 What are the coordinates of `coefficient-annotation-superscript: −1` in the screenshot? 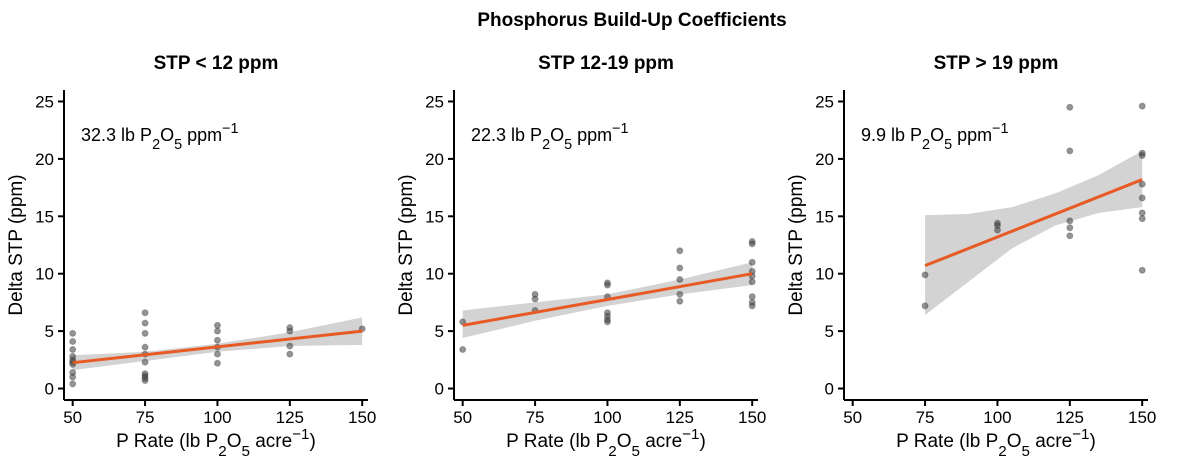 It's located at (230, 129).